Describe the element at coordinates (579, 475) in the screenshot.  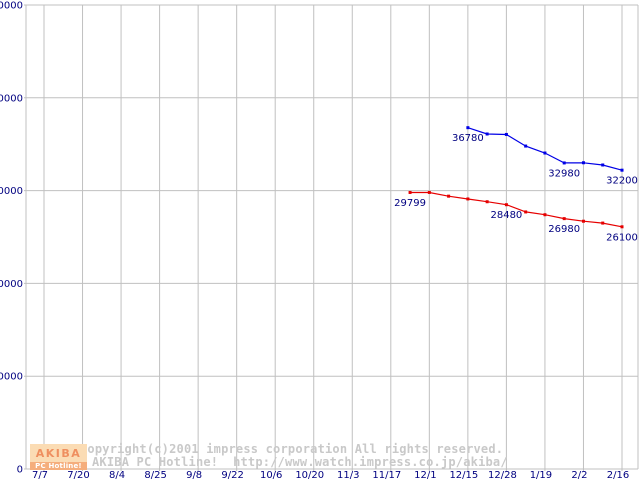
I see `x-axis-tick-label: 2/2` at that location.